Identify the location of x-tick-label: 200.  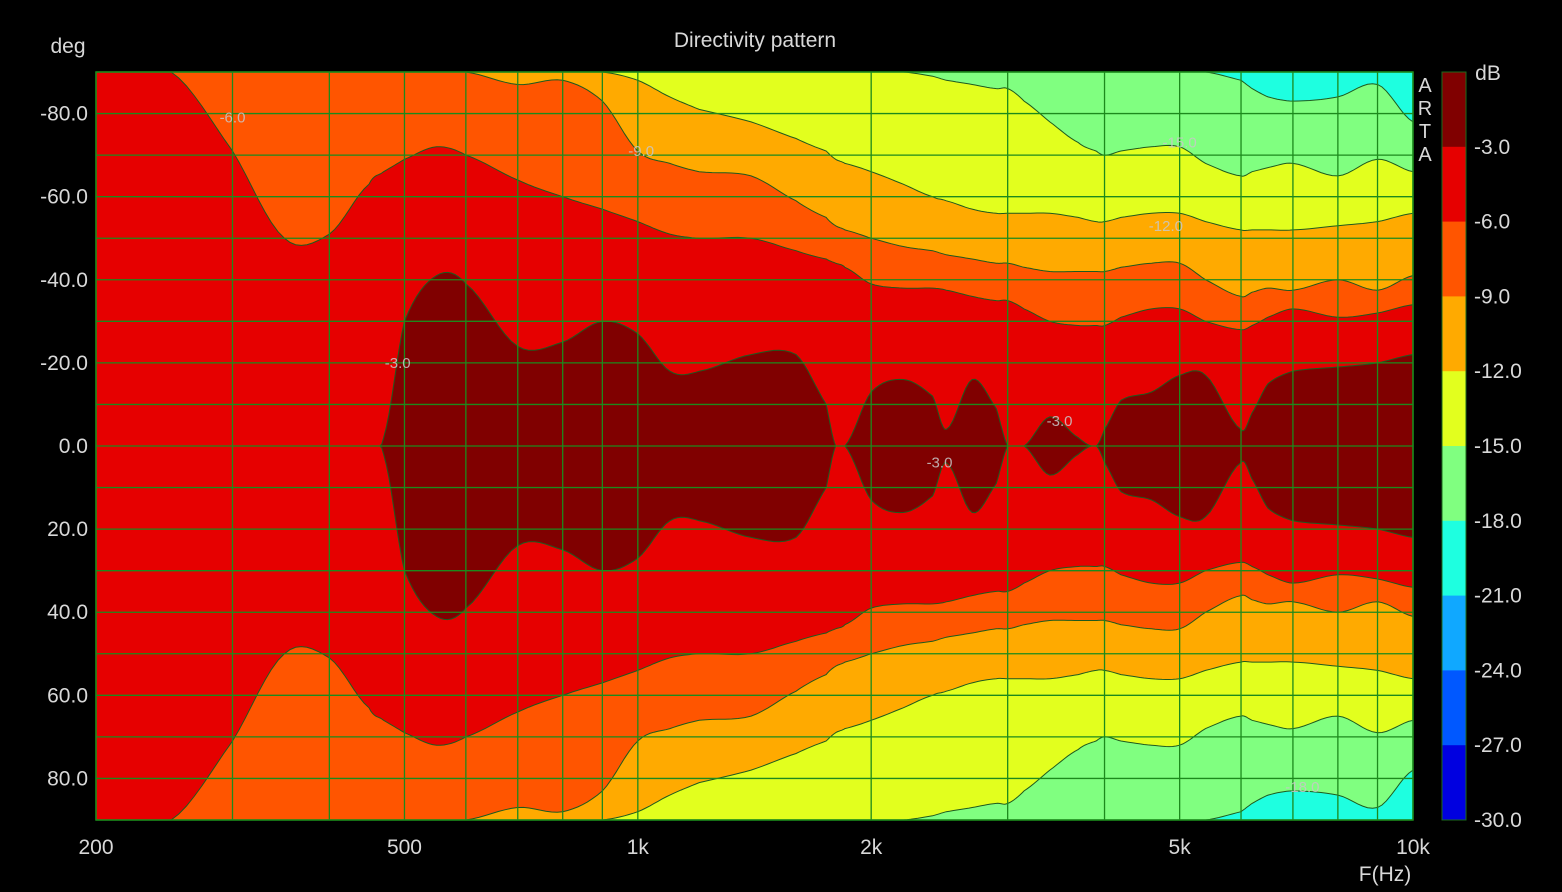
(95, 847).